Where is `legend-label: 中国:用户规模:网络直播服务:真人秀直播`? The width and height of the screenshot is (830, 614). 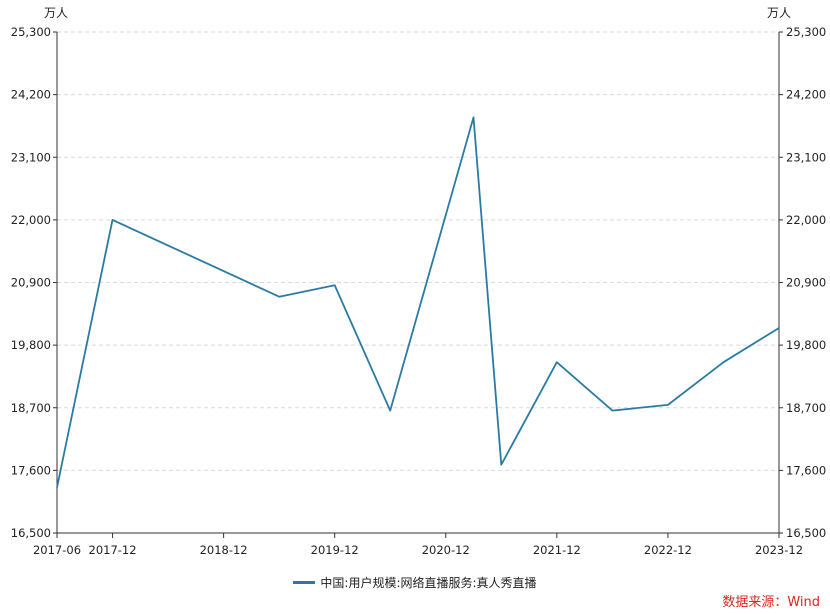 legend-label: 中国:用户规模:网络直播服务:真人秀直播 is located at coordinates (428, 583).